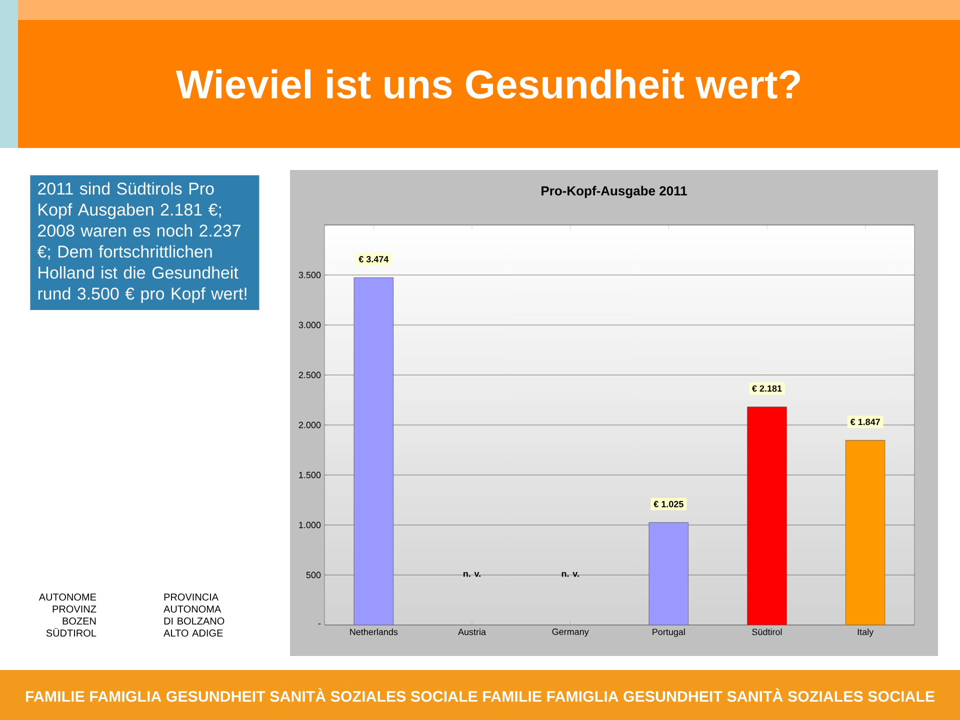  What do you see at coordinates (480, 695) in the screenshot?
I see `text: FAMILIE FAMIGLIA GESUNDHEIT SANITÀ SOZIALES SOCIALE FAMILIE FAMIGLIA GESUNDHEIT SANITÀ SOZIALES SOCIALE` at bounding box center [480, 695].